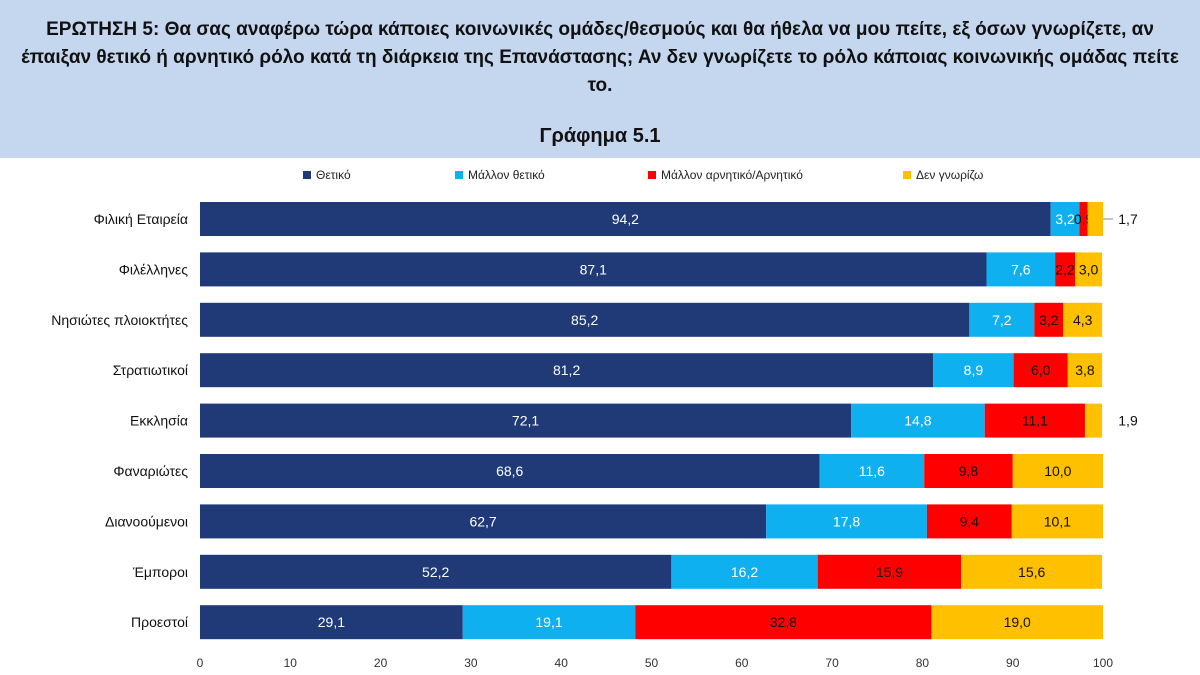  I want to click on data-label-0-1: 87,1, so click(593, 269).